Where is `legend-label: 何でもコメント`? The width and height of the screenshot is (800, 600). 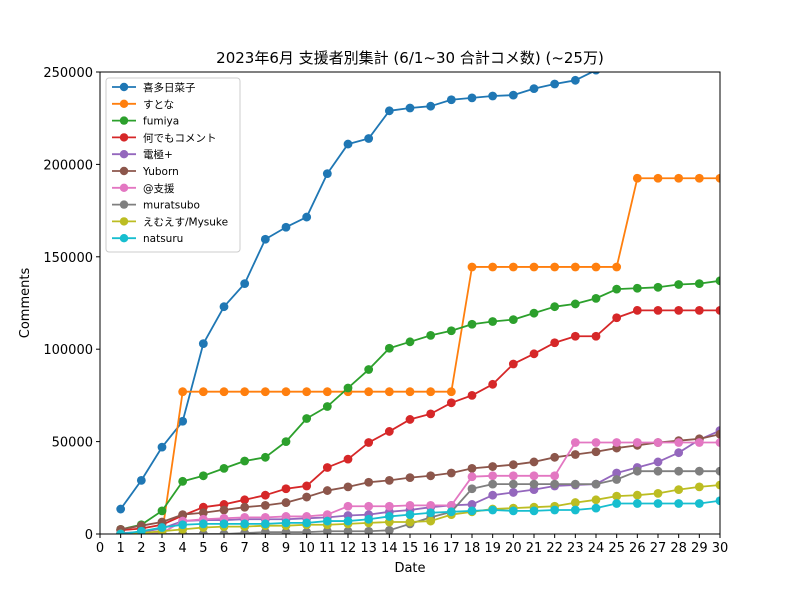
legend-label: 何でもコメント is located at coordinates (180, 137).